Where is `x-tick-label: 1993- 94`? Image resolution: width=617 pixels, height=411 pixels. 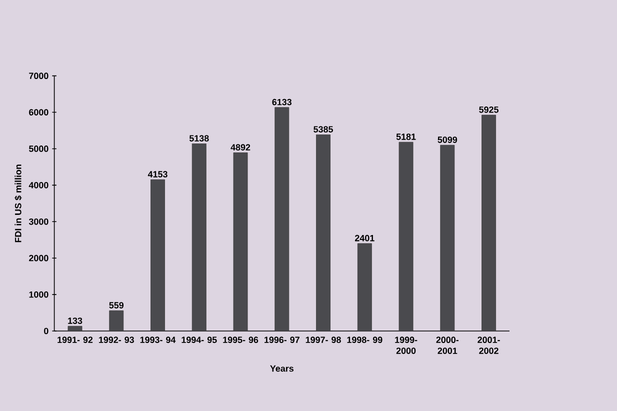
x-tick-label: 1993- 94 is located at coordinates (158, 339).